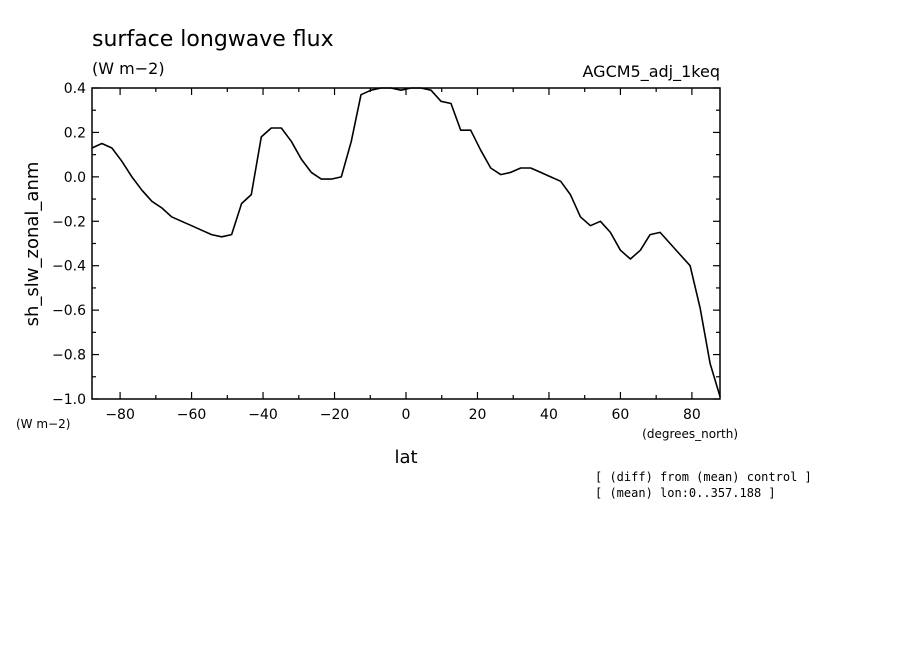 This screenshot has width=904, height=654. I want to click on y-tick-label: −0.6, so click(69, 311).